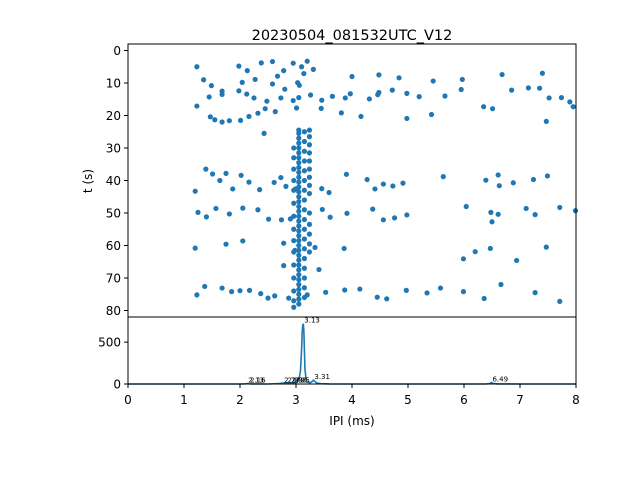 This screenshot has width=640, height=484. What do you see at coordinates (322, 377) in the screenshot?
I see `peak-label: 3.31` at bounding box center [322, 377].